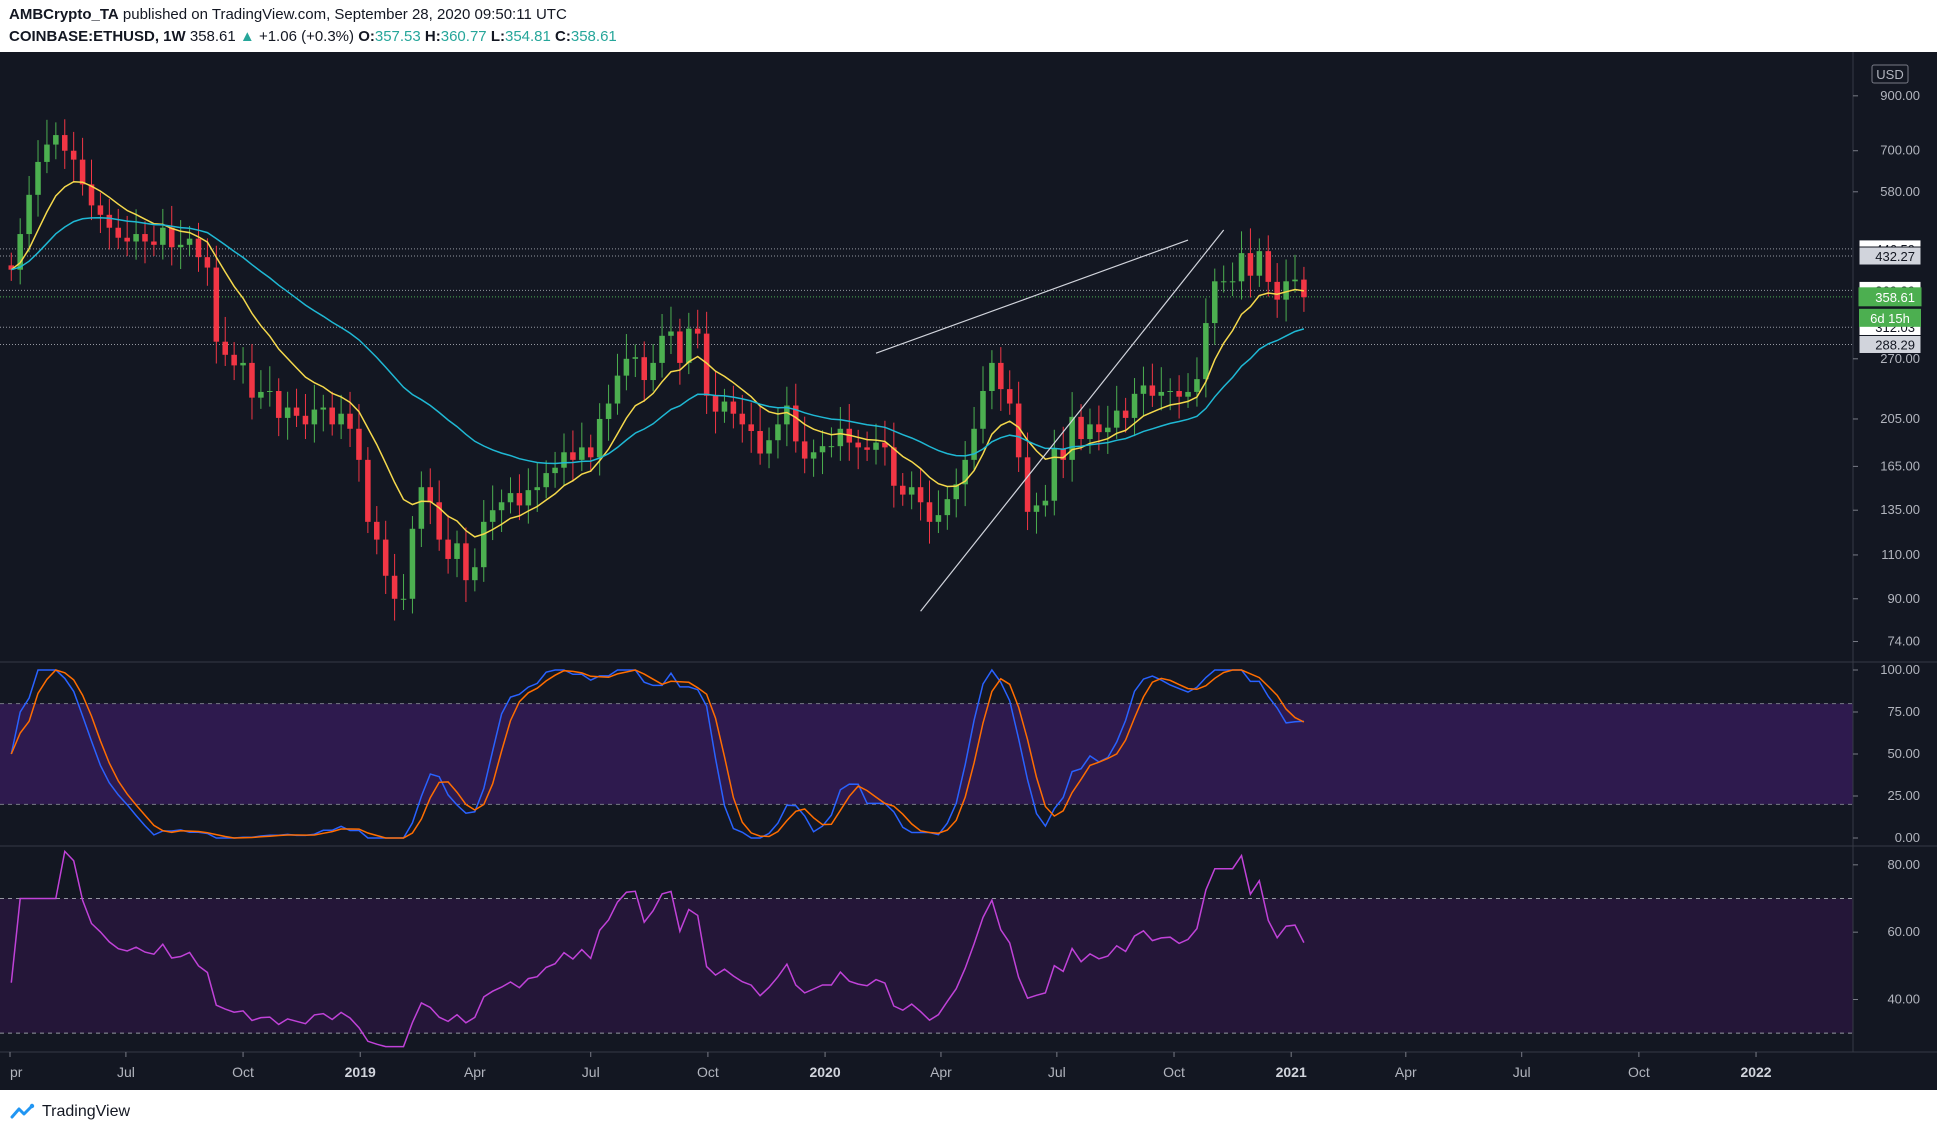 The image size is (1937, 1135). Describe the element at coordinates (23, 1113) in the screenshot. I see `tradingview-logo-icon` at that location.